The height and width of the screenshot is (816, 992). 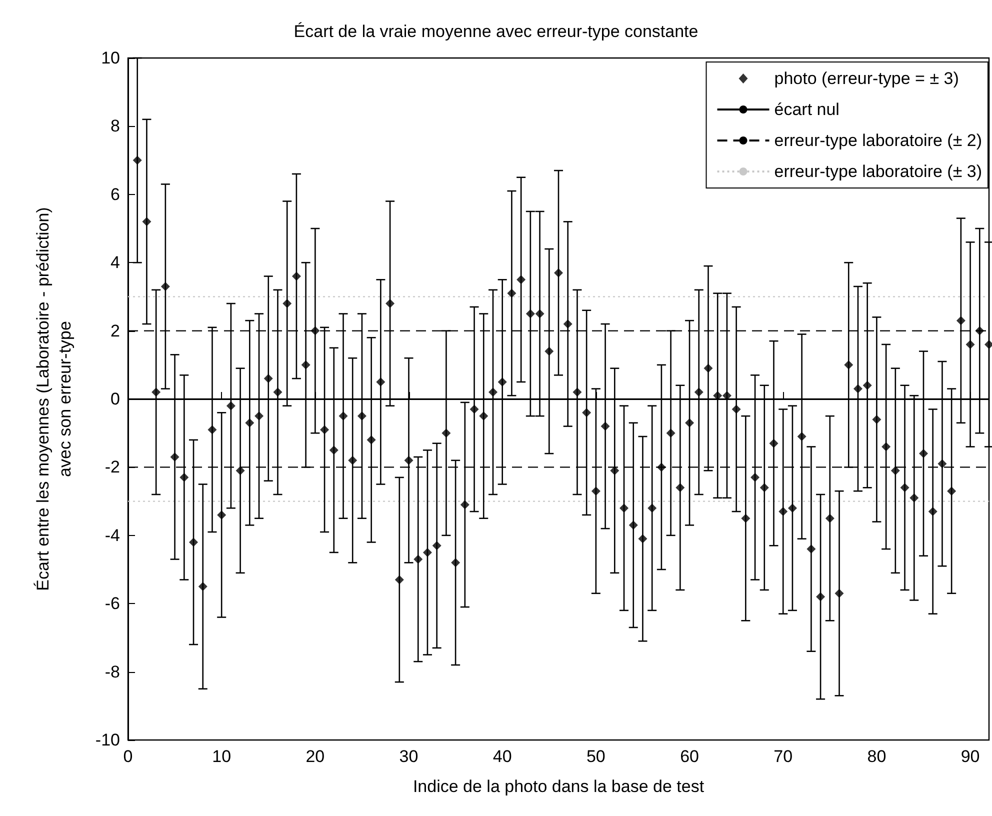 I want to click on chart-title: Écart de la vraie moyenne avec erreur-type constante, so click(x=496, y=31).